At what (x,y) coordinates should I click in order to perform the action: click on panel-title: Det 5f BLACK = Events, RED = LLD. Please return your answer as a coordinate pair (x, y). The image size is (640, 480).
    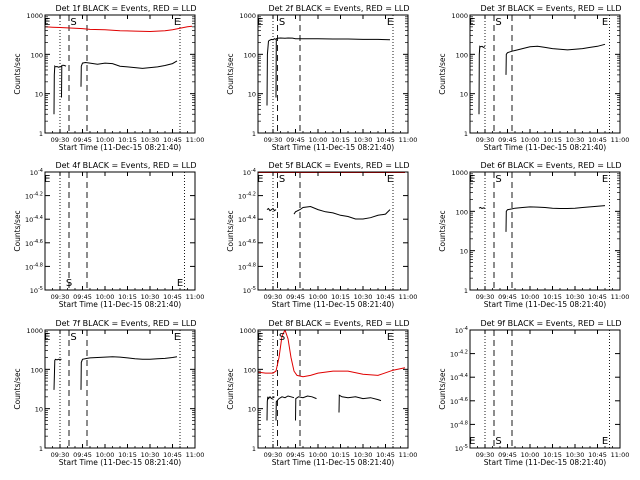
    Looking at the image, I should click on (338, 165).